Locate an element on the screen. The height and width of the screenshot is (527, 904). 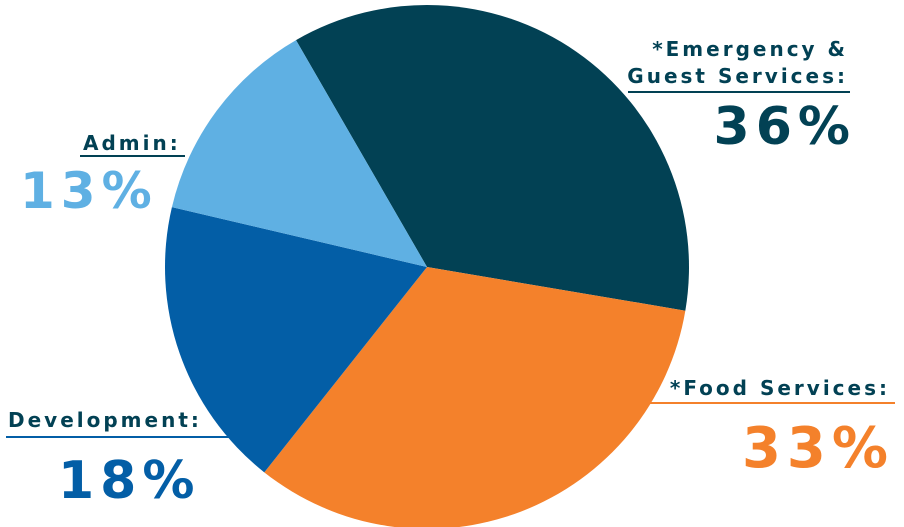
slice-value-admin: 13% is located at coordinates (89, 191).